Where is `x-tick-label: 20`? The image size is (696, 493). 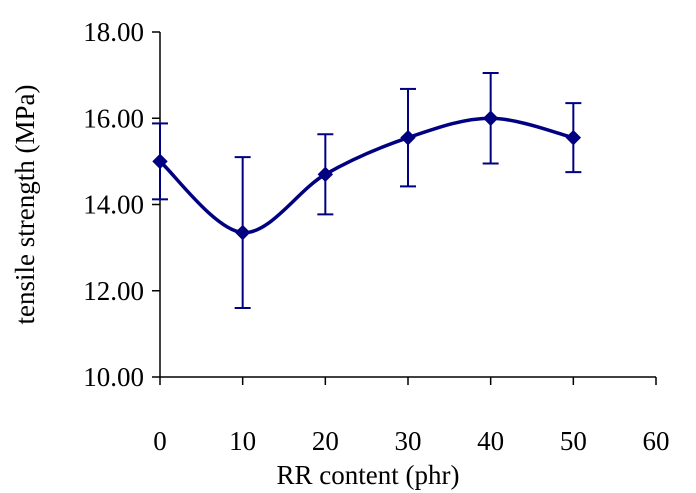 x-tick-label: 20 is located at coordinates (325, 441).